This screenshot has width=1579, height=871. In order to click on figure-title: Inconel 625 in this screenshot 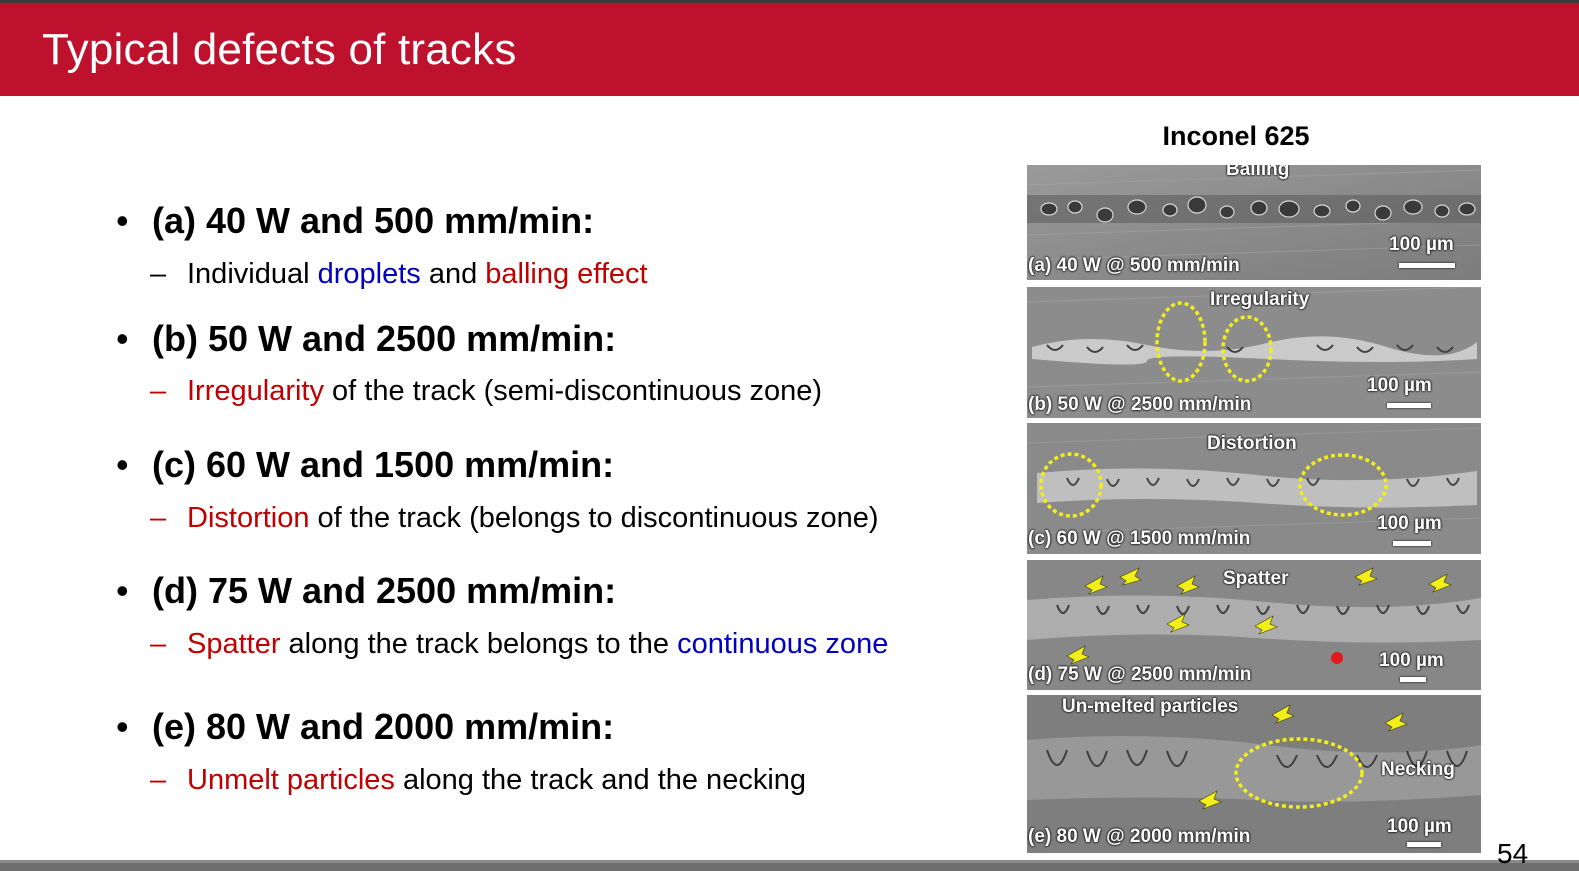, I will do `click(1236, 136)`.